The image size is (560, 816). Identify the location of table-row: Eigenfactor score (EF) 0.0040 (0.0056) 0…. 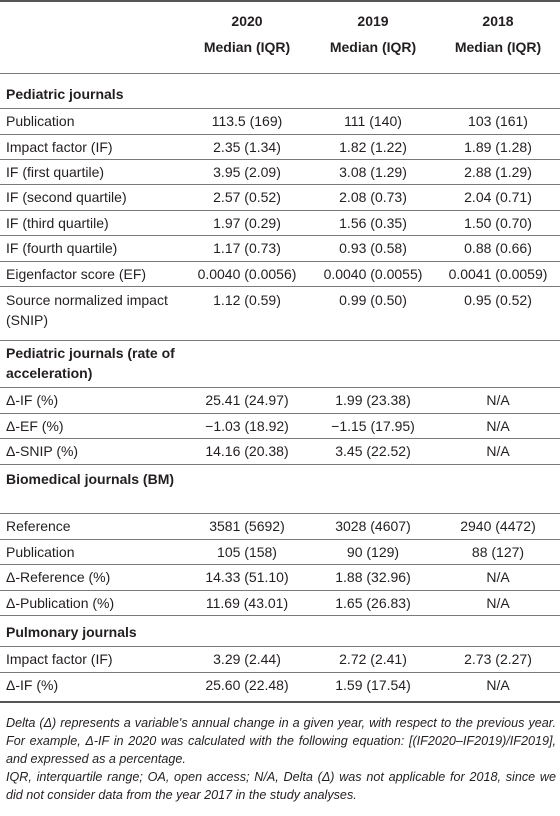
(280, 273).